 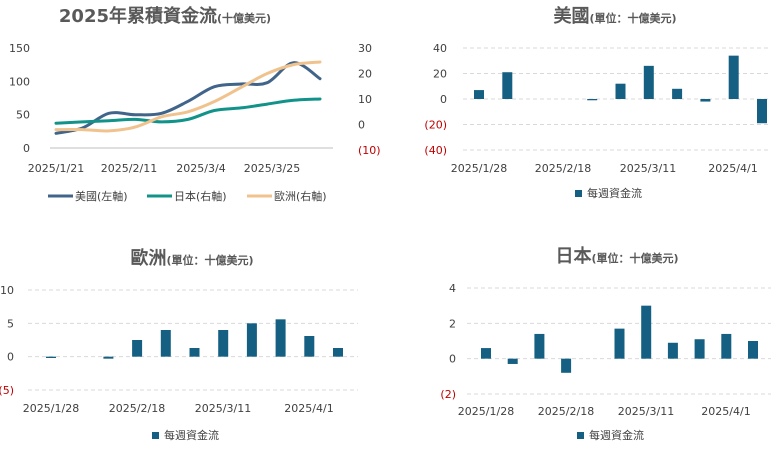 What do you see at coordinates (7, 290) in the screenshot?
I see `y-tick-label: 10` at bounding box center [7, 290].